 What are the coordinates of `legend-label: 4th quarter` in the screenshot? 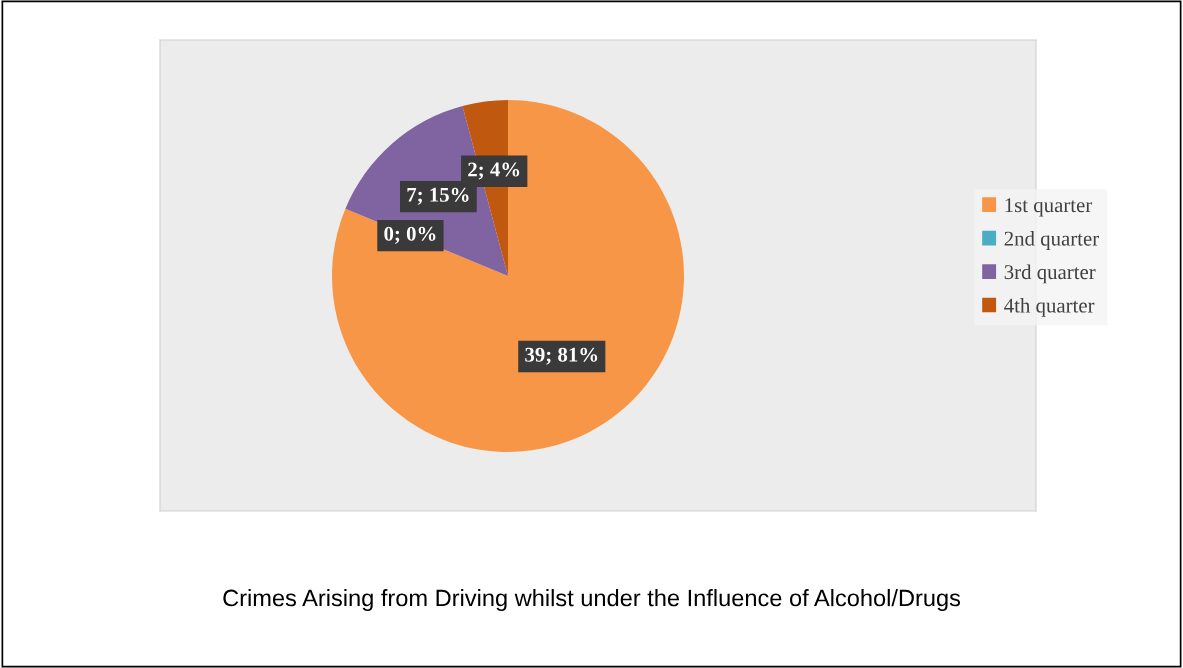 It's located at (1049, 307).